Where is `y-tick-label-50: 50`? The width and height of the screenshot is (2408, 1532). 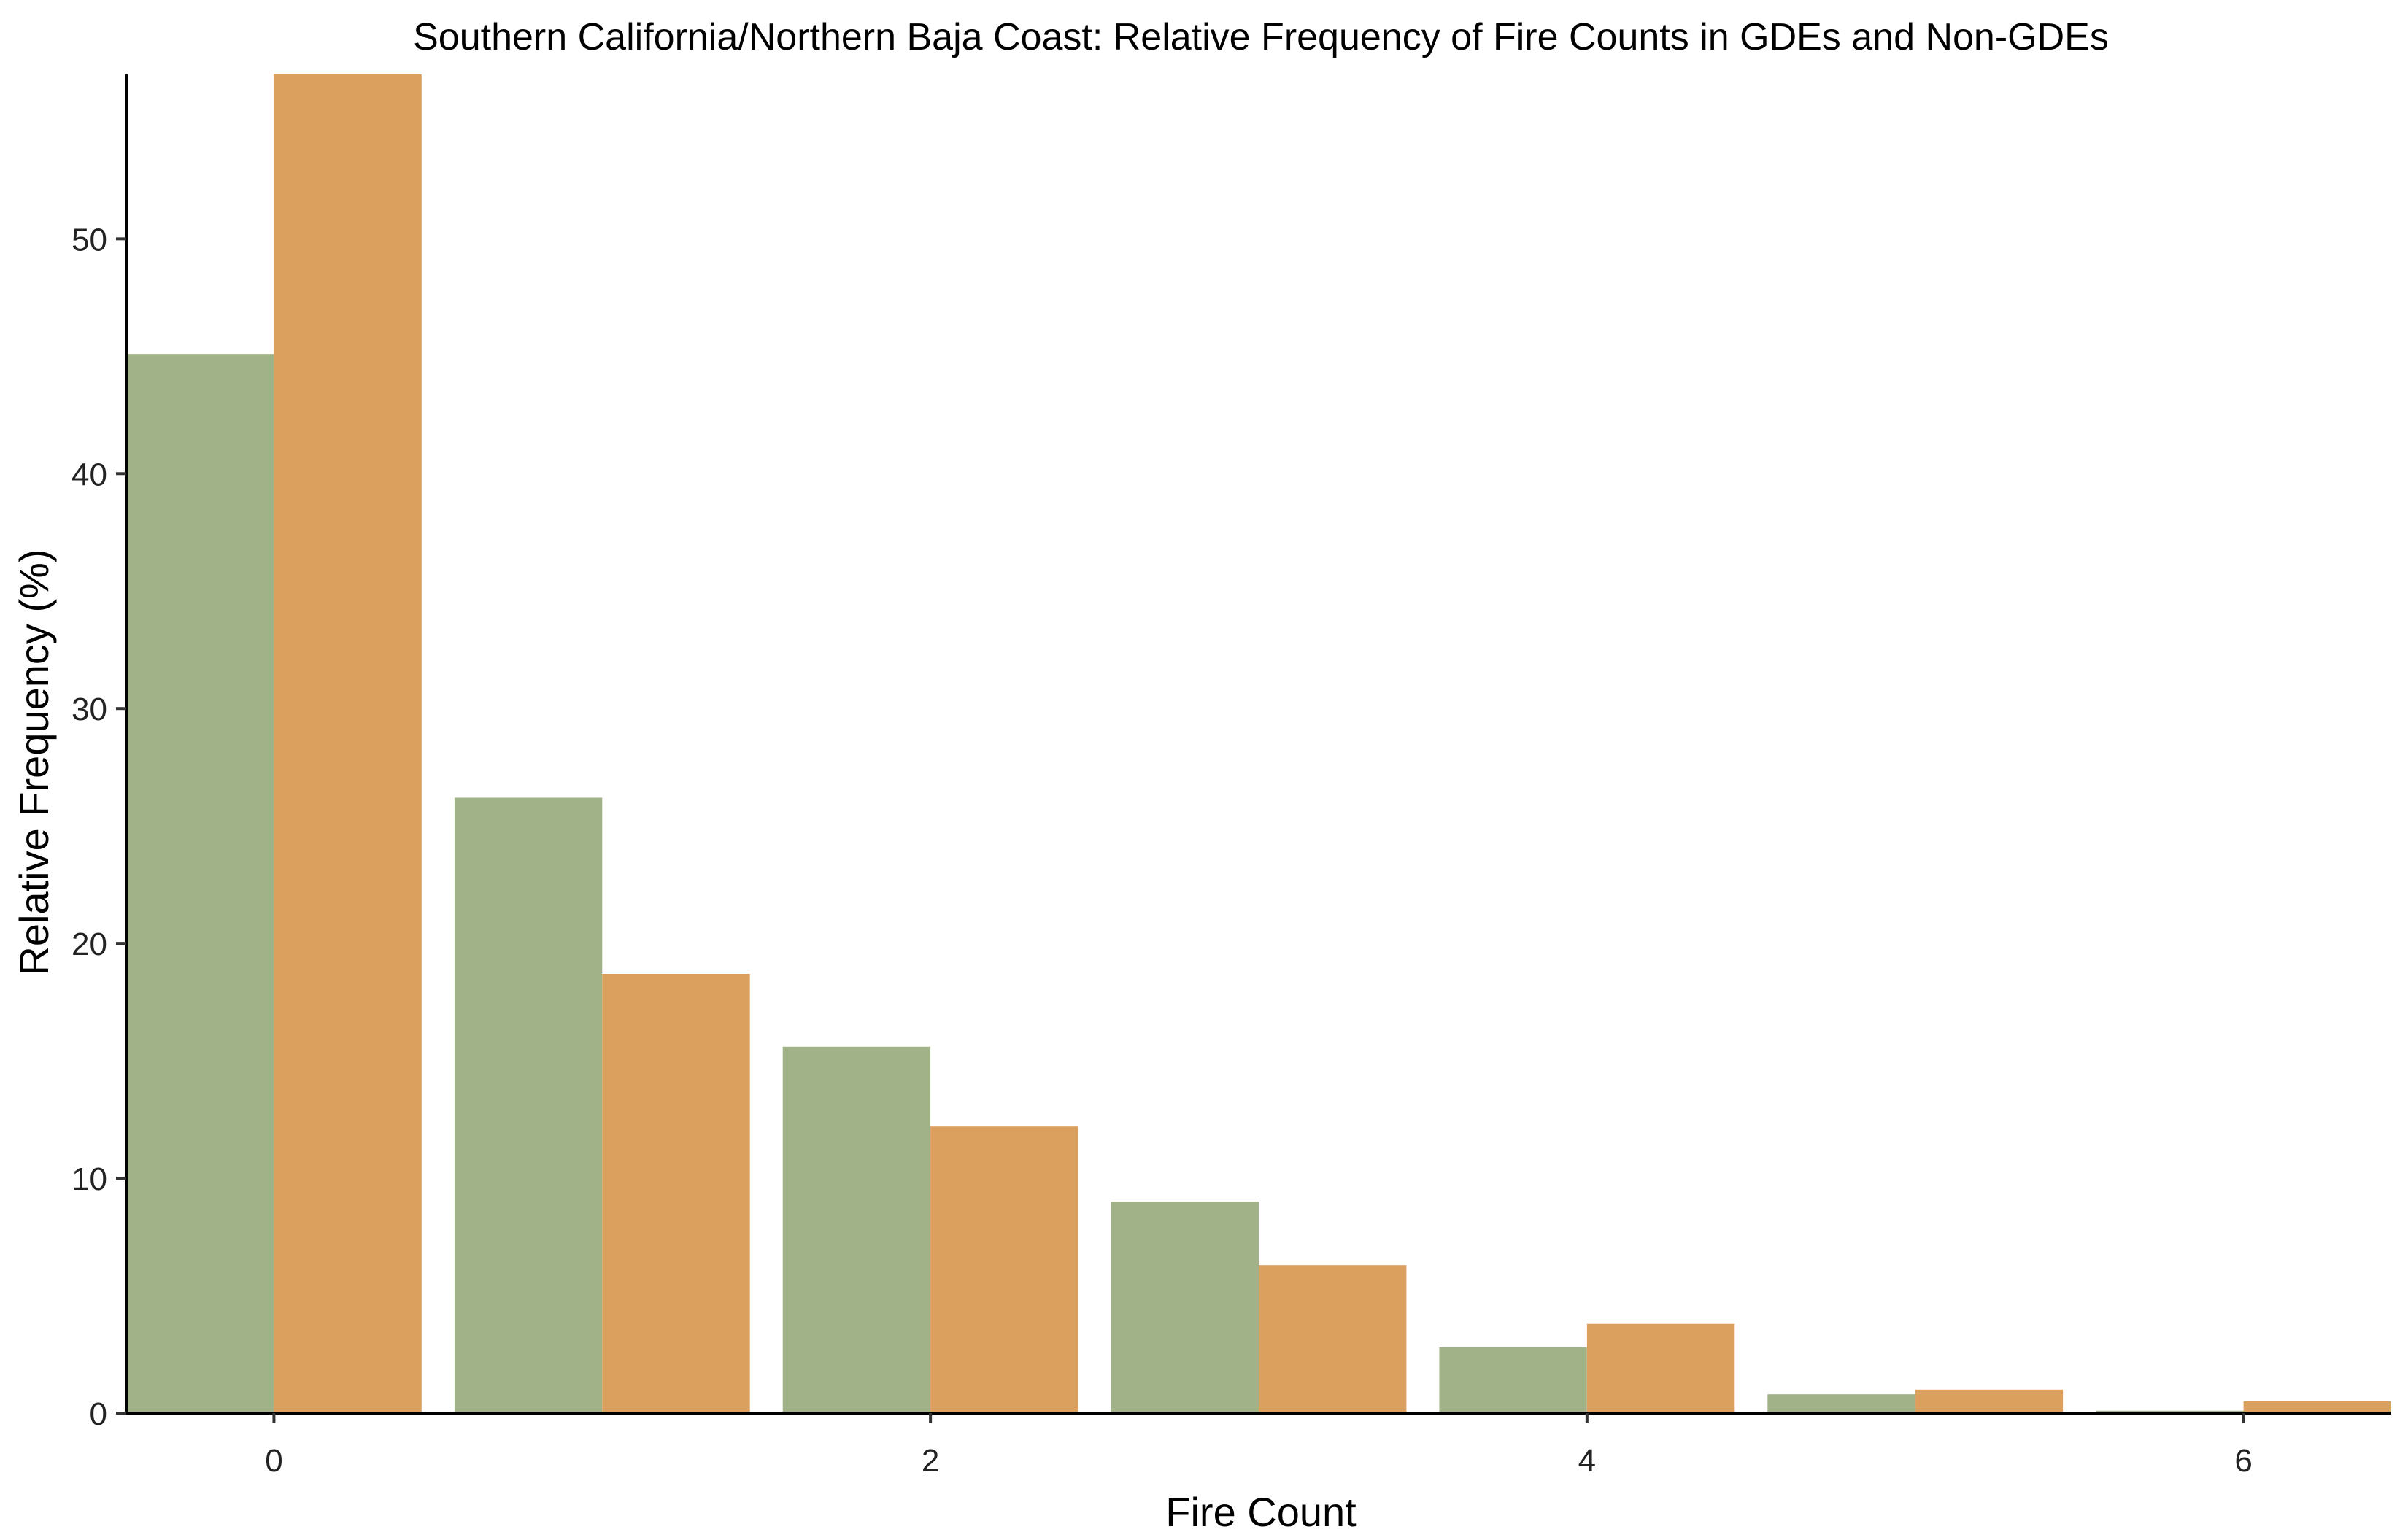 y-tick-label-50: 50 is located at coordinates (89, 240).